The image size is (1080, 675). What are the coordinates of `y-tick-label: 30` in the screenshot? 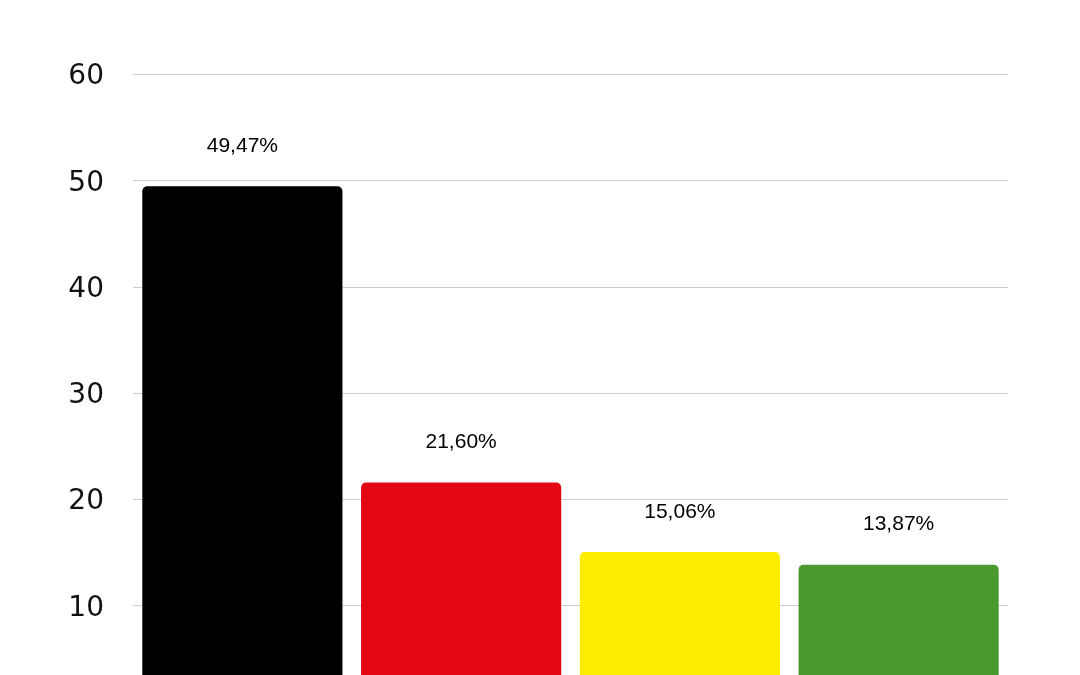 It's located at (86, 394).